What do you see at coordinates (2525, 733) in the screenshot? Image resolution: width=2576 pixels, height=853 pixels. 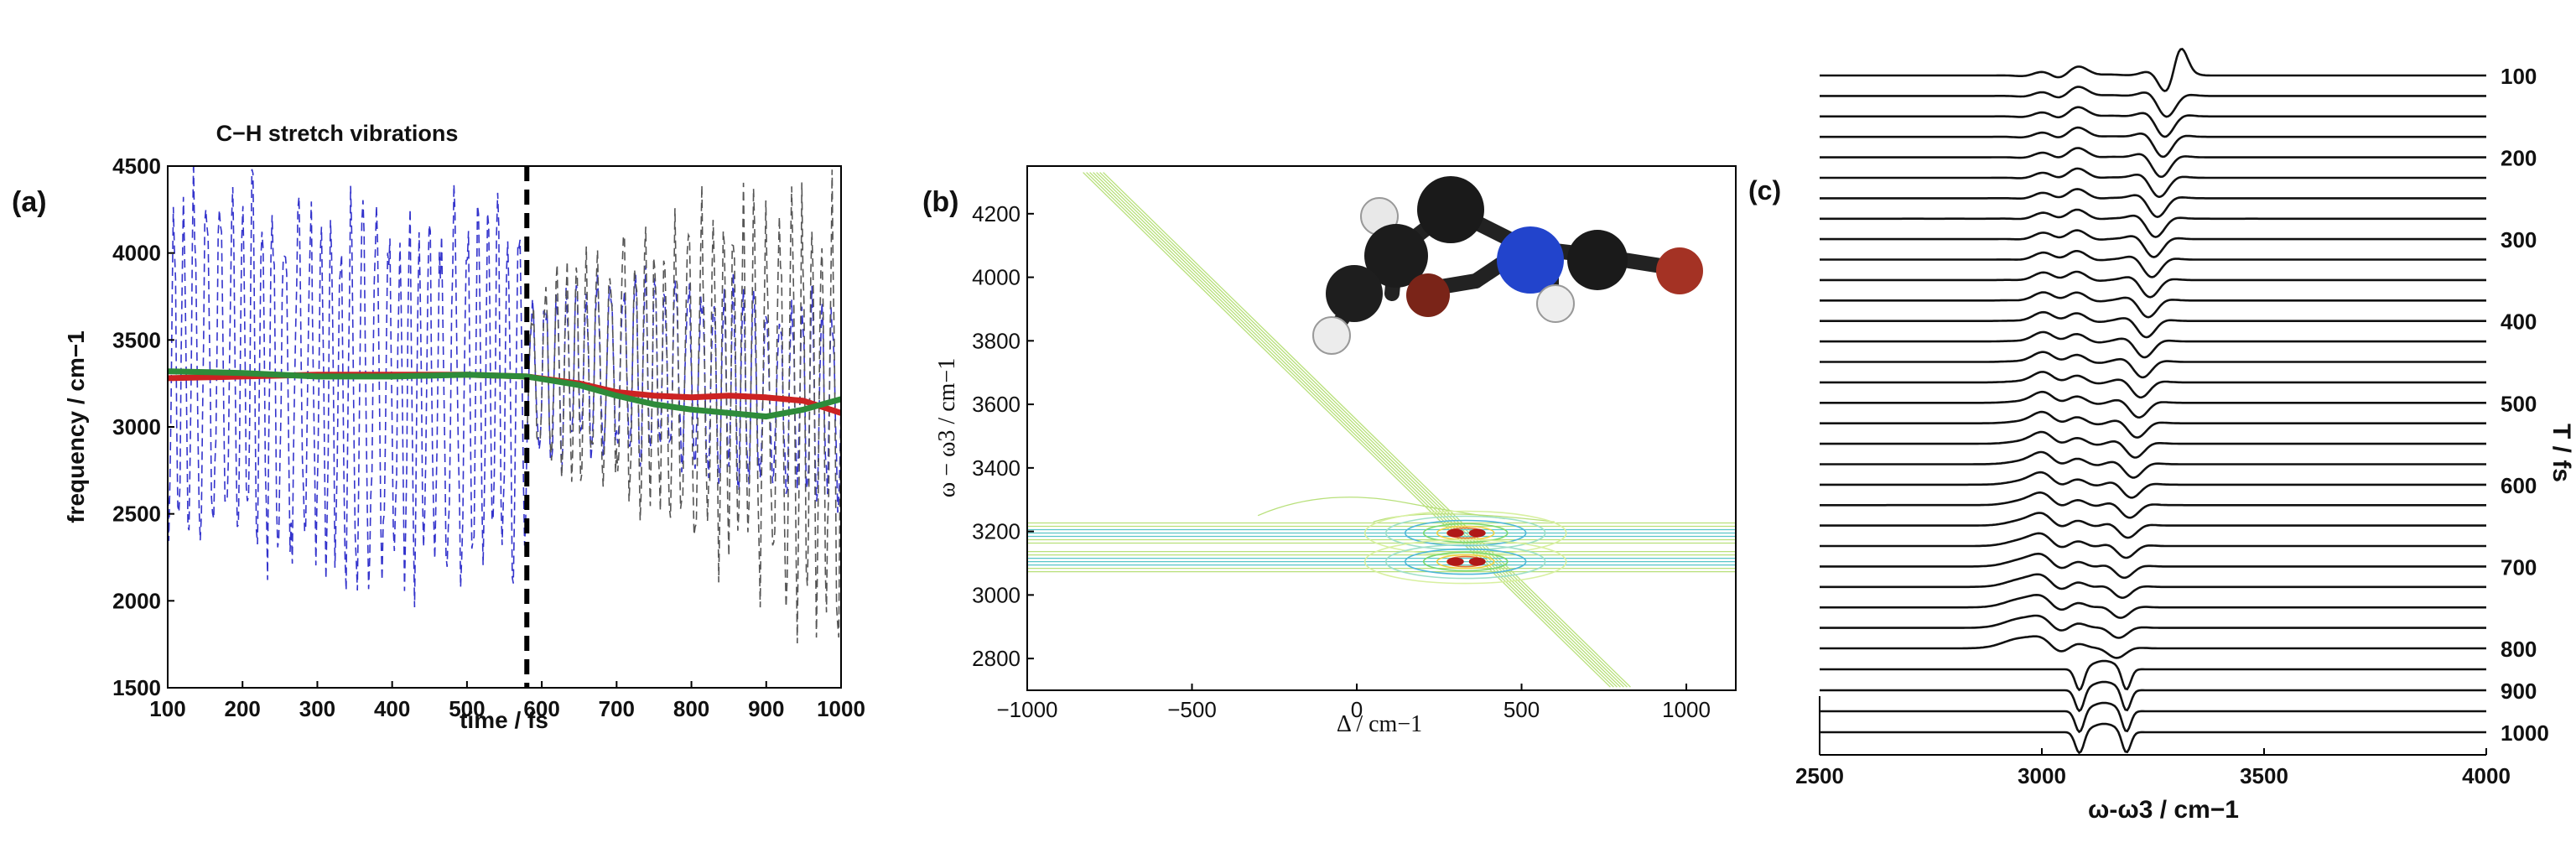 I see `right-label: 1000` at bounding box center [2525, 733].